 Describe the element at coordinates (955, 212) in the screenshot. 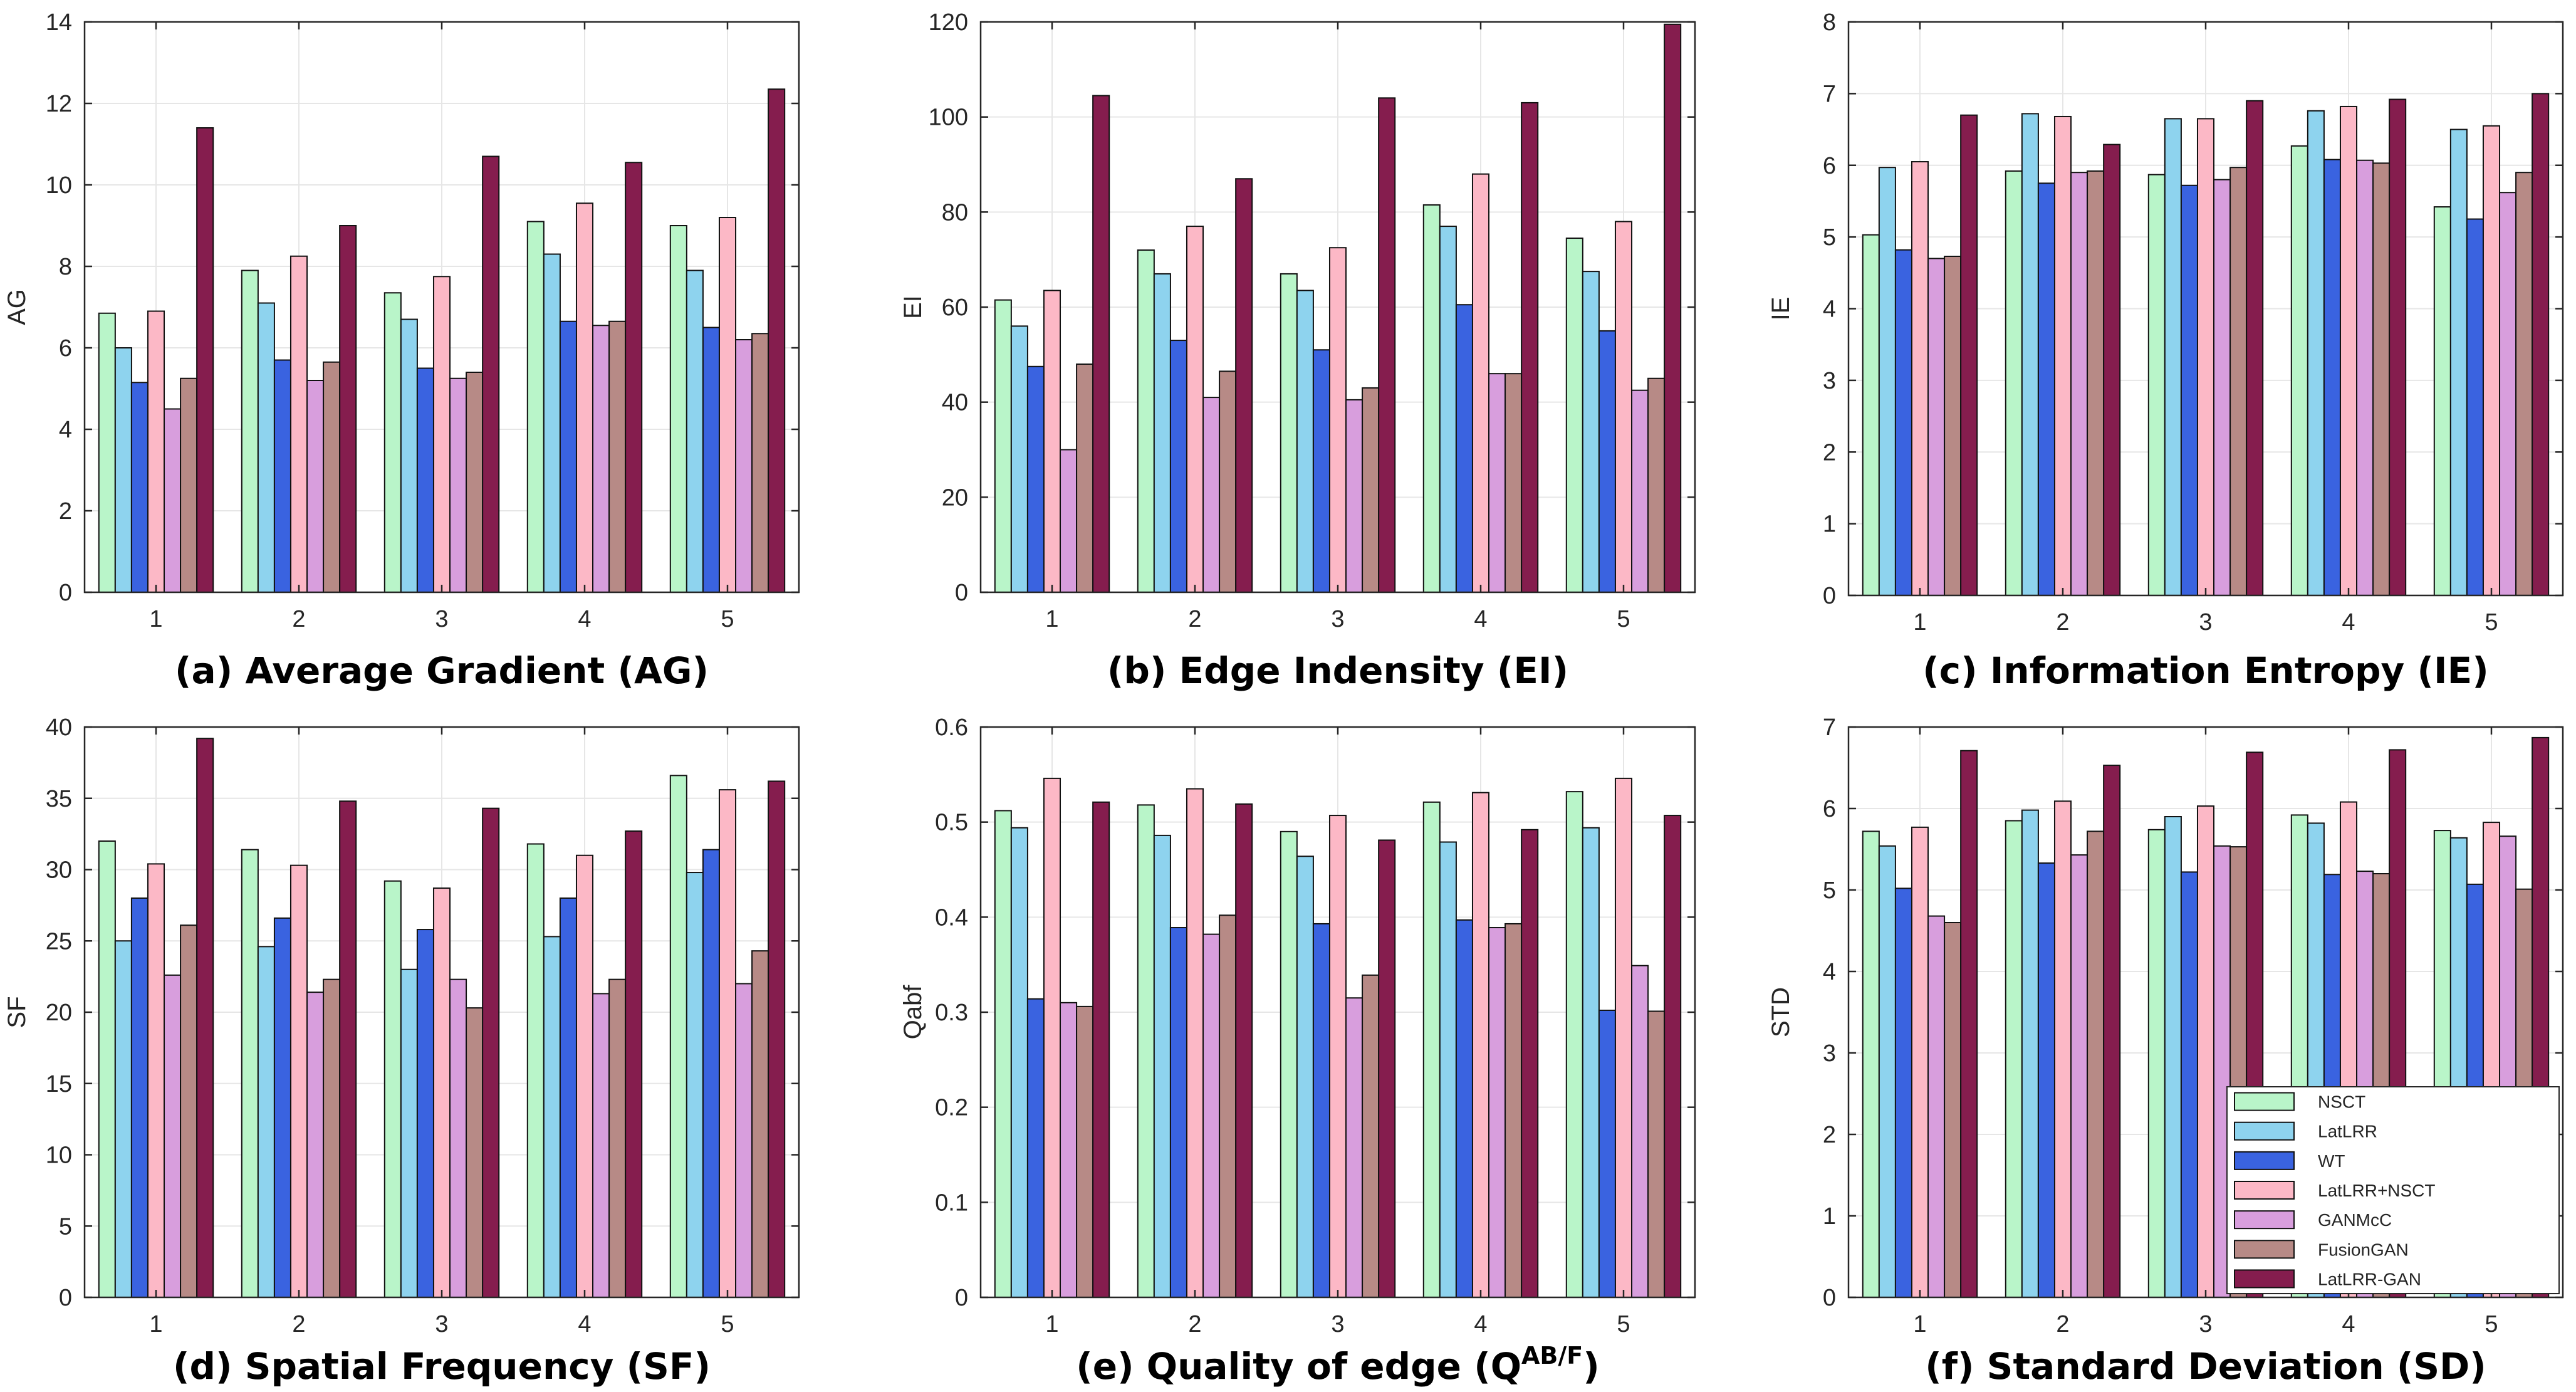

I see `y-tick-label: 80` at that location.